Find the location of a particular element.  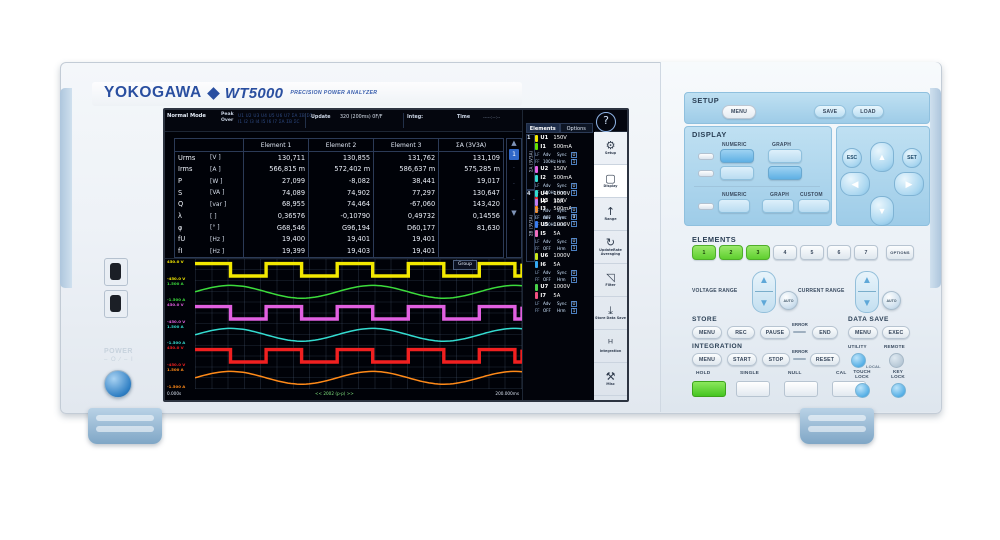

hrm-label: Hrm is located at coordinates (561, 248).